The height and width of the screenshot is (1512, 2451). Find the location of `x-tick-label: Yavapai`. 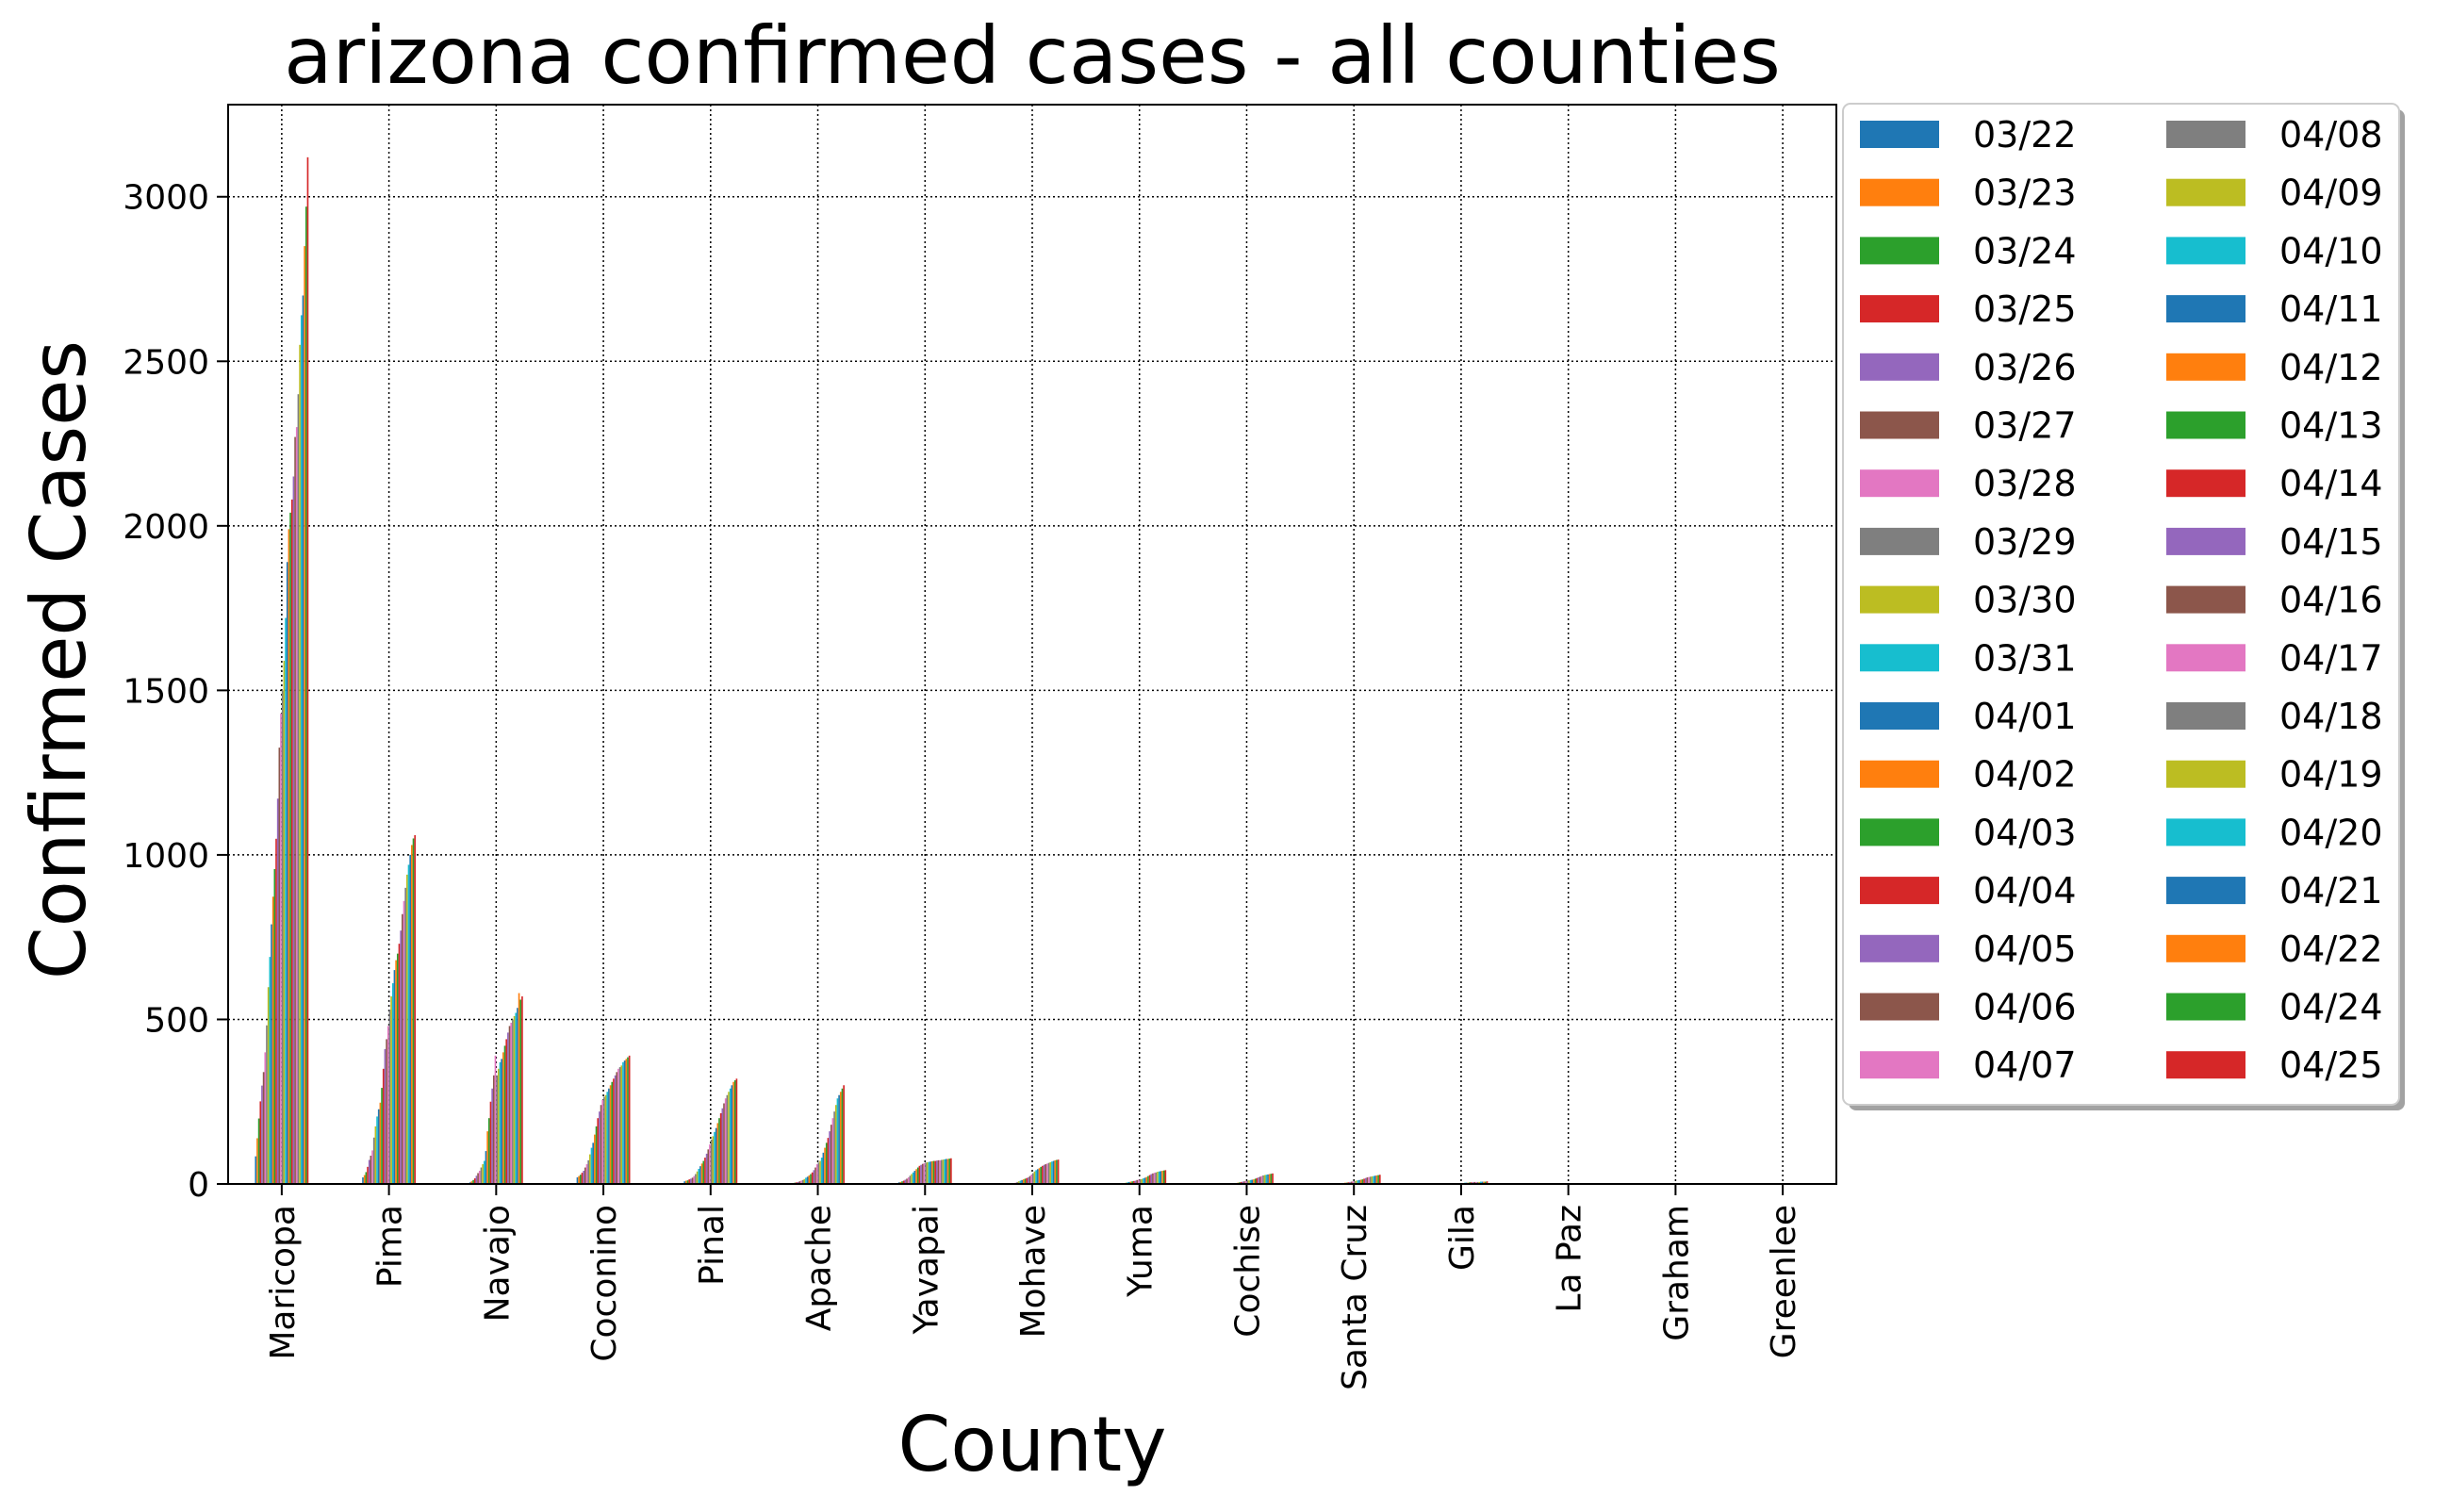

x-tick-label: Yavapai is located at coordinates (926, 1270).